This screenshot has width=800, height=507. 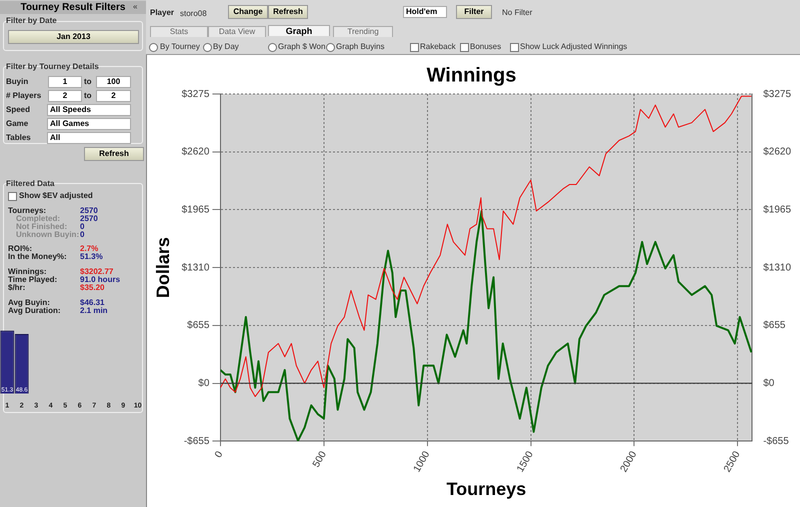 What do you see at coordinates (180, 47) in the screenshot?
I see `text: By Tourney` at bounding box center [180, 47].